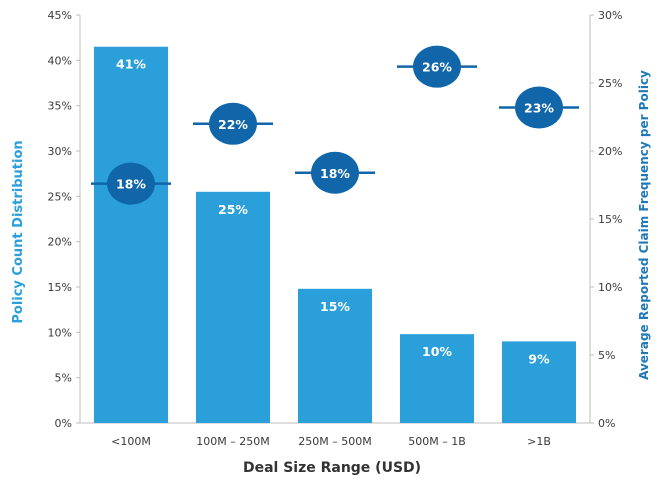 This screenshot has height=483, width=658. I want to click on y-tick-label-right: 25%, so click(610, 83).